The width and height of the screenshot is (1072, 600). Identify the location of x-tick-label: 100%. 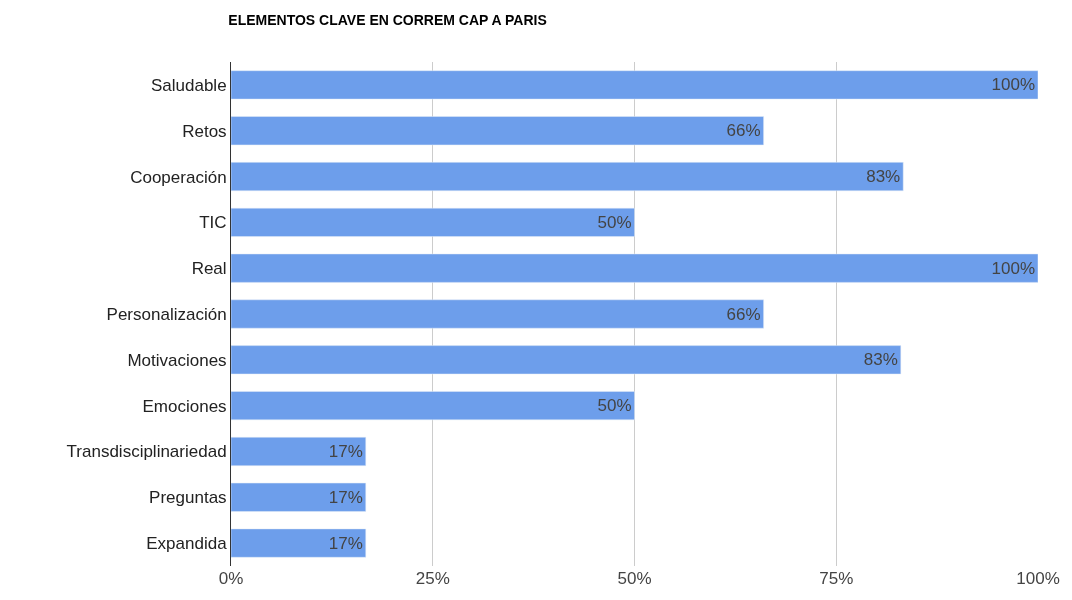
(1038, 578).